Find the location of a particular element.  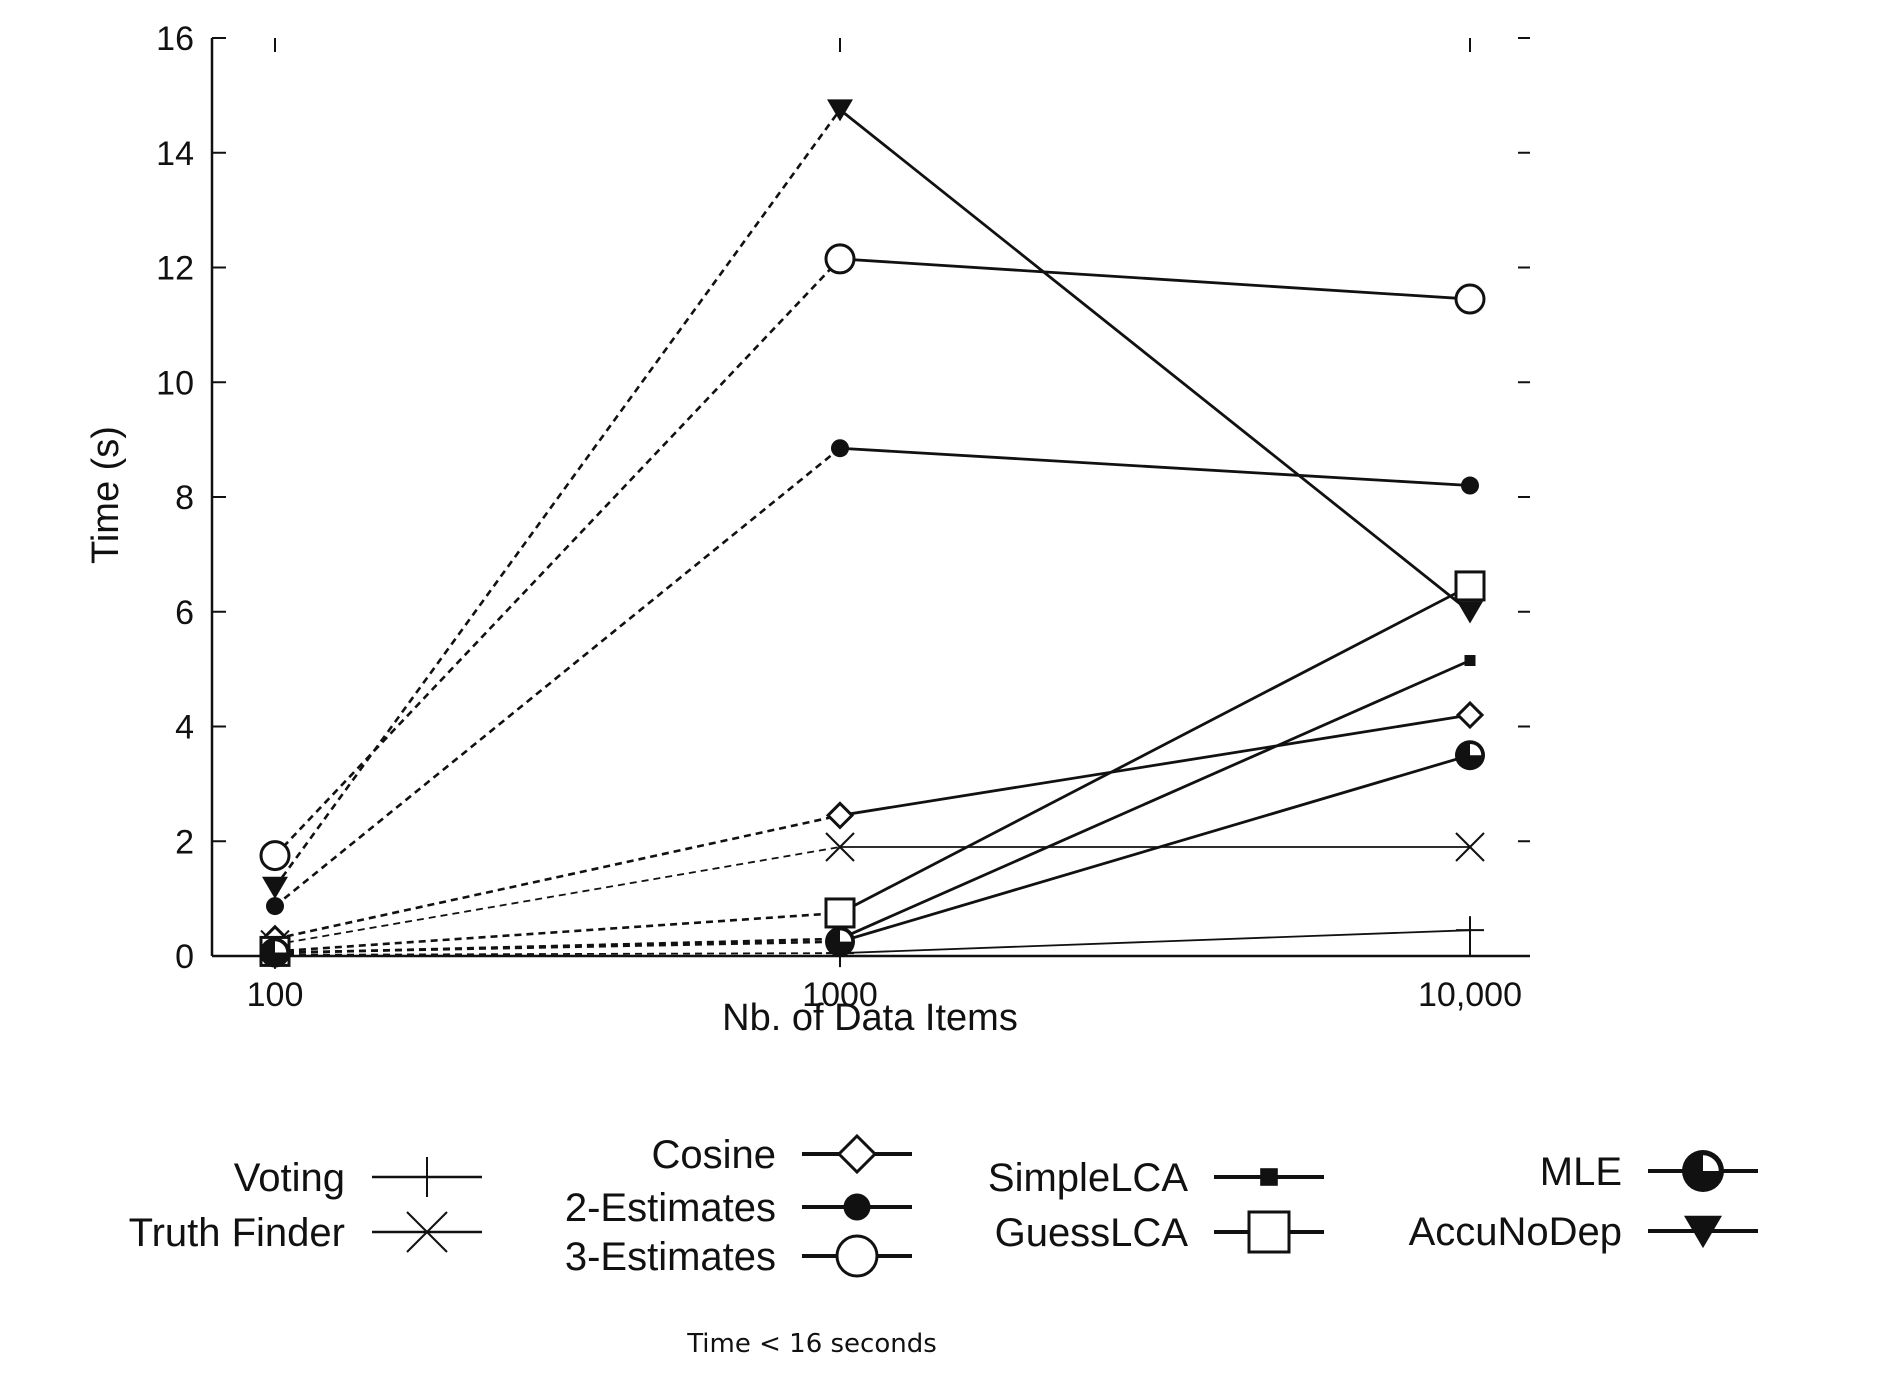

legend-item: MLE is located at coordinates (1649, 1172).